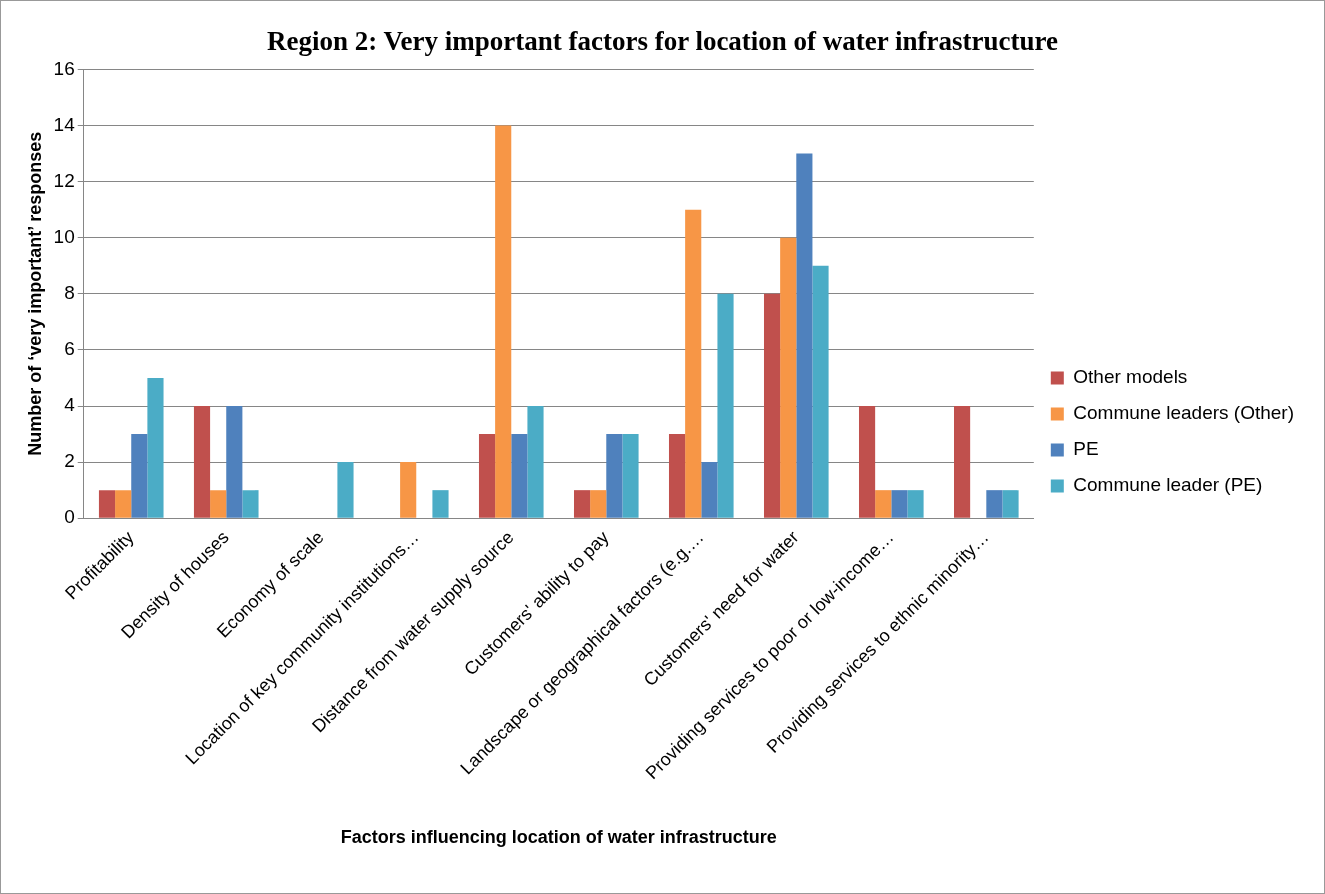 The image size is (1325, 894). I want to click on legend-label: Commune leaders (Other), so click(1184, 413).